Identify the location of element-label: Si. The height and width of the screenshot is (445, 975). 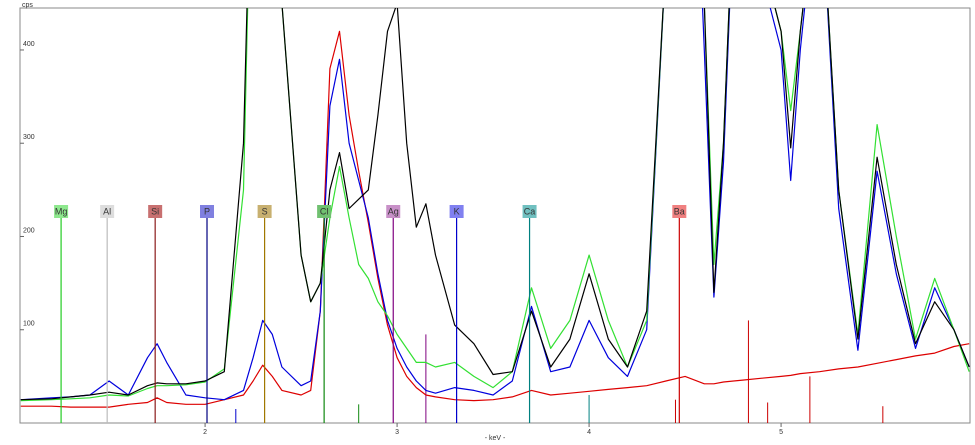
(155, 211).